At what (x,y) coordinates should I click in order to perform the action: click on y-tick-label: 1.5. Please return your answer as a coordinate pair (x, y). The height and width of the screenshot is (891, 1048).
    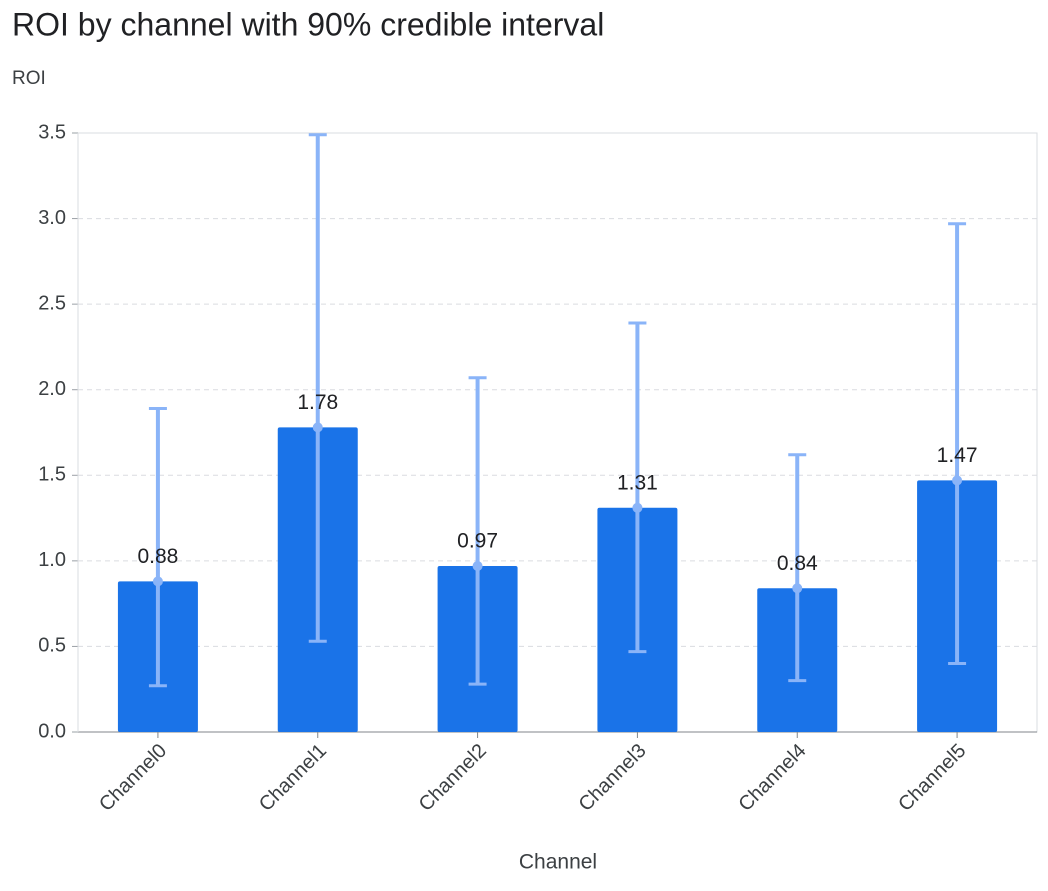
    Looking at the image, I should click on (52, 475).